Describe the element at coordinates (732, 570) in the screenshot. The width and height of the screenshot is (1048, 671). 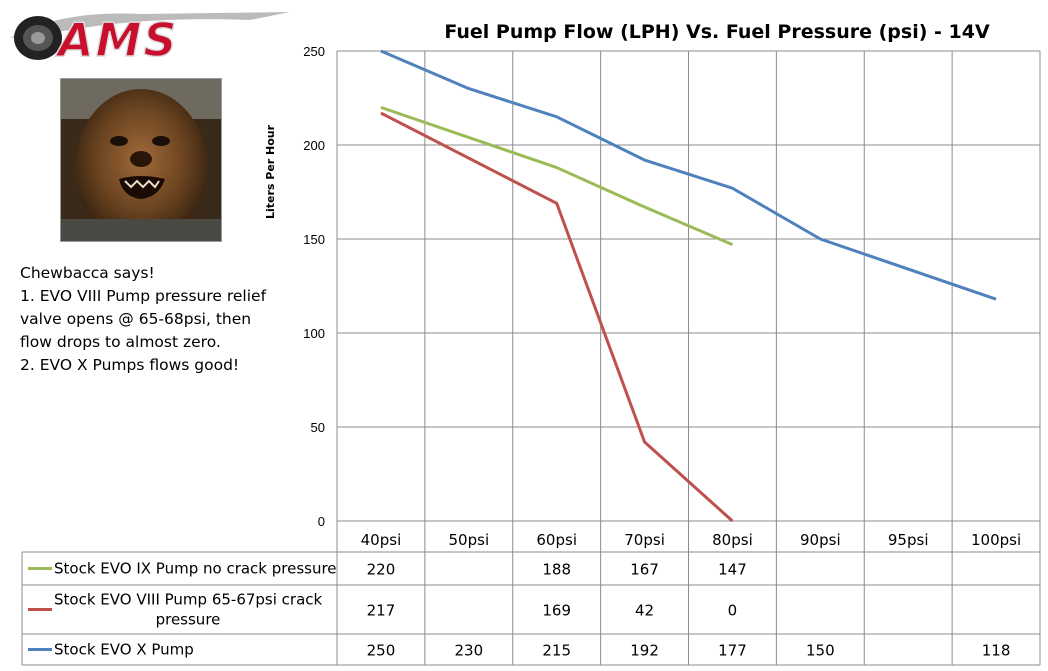
I see `table-cell-value: 147` at that location.